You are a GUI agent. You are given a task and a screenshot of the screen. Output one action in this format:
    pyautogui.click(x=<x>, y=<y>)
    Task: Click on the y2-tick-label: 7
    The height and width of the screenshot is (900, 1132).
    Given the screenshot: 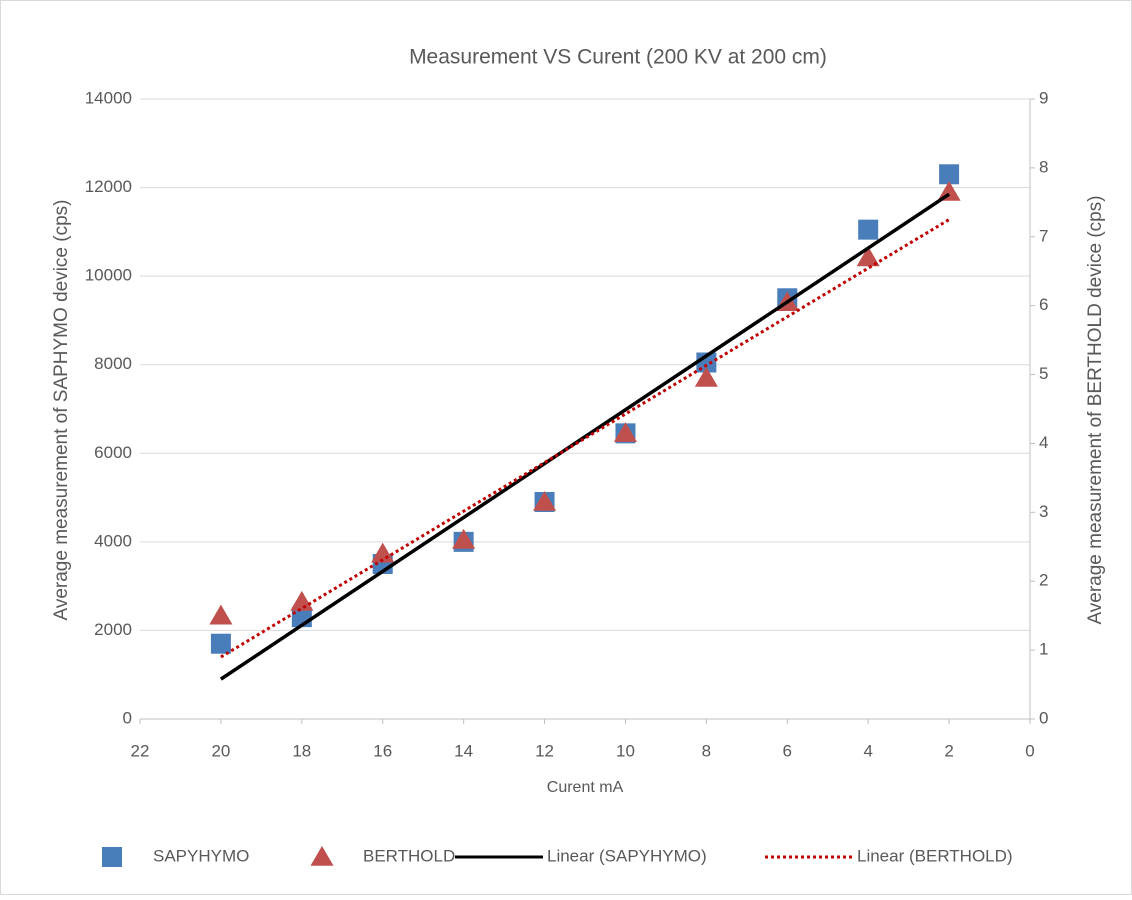 What is the action you would take?
    pyautogui.click(x=1043, y=235)
    